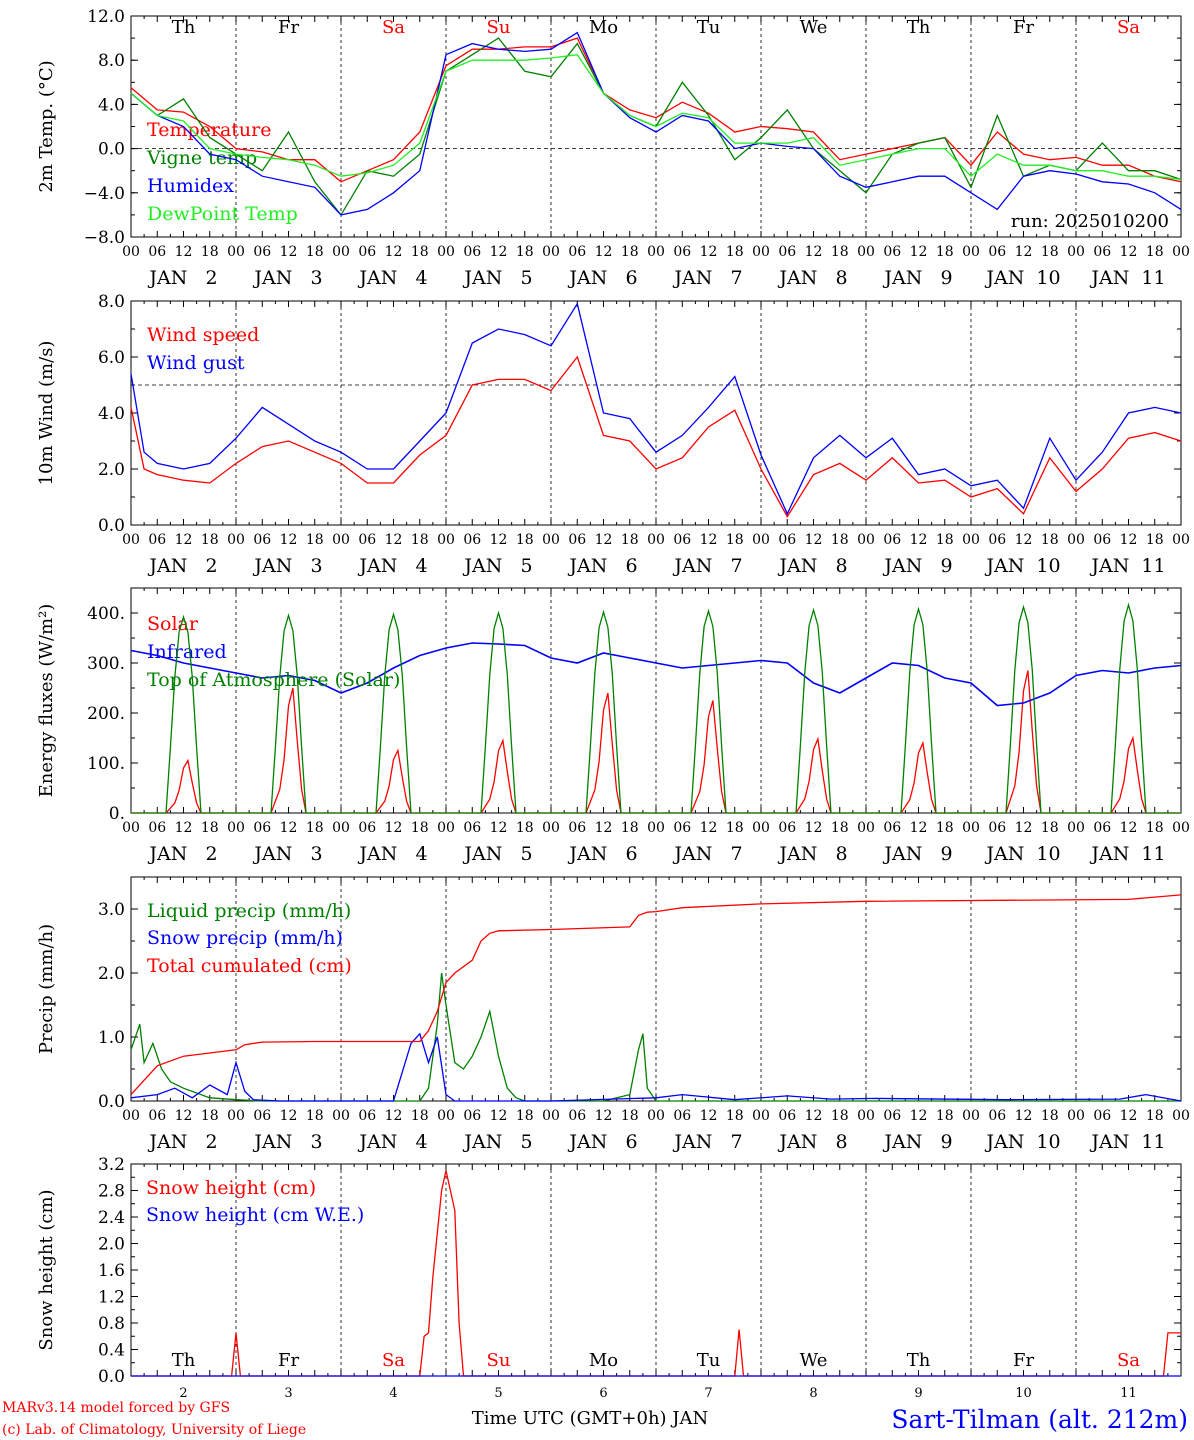 This screenshot has height=1440, width=1194. Describe the element at coordinates (1023, 1360) in the screenshot. I see `day-label: Fr` at that location.